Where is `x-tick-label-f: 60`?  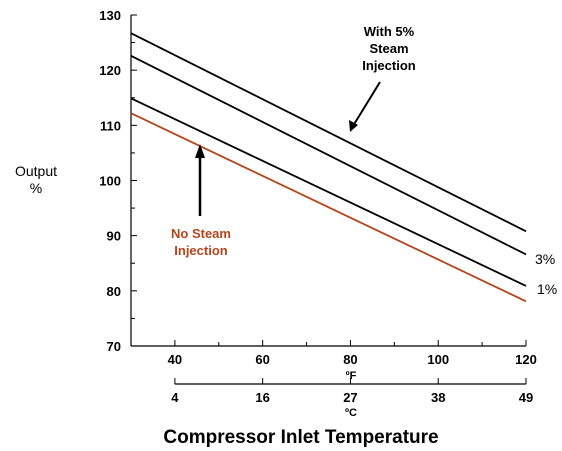
x-tick-label-f: 60 is located at coordinates (262, 359).